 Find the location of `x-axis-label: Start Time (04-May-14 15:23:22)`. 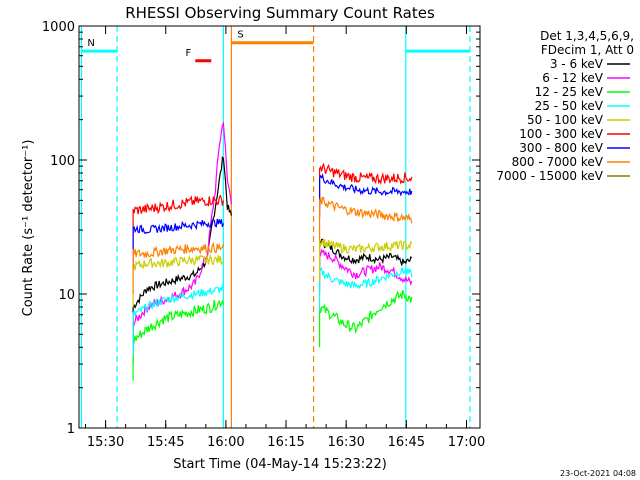

x-axis-label: Start Time (04-May-14 15:23:22) is located at coordinates (280, 464).